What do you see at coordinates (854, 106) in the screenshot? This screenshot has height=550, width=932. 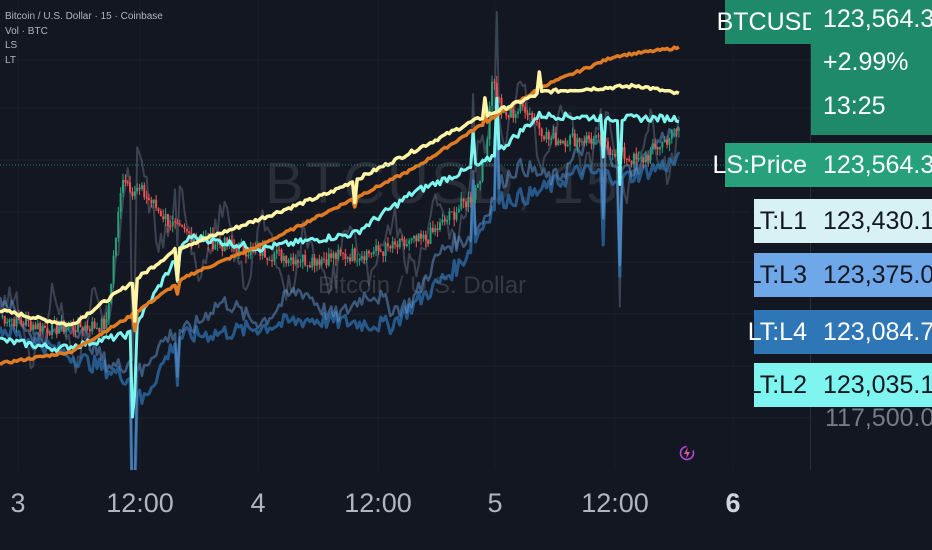 I see `bar-countdown: 13:25` at bounding box center [854, 106].